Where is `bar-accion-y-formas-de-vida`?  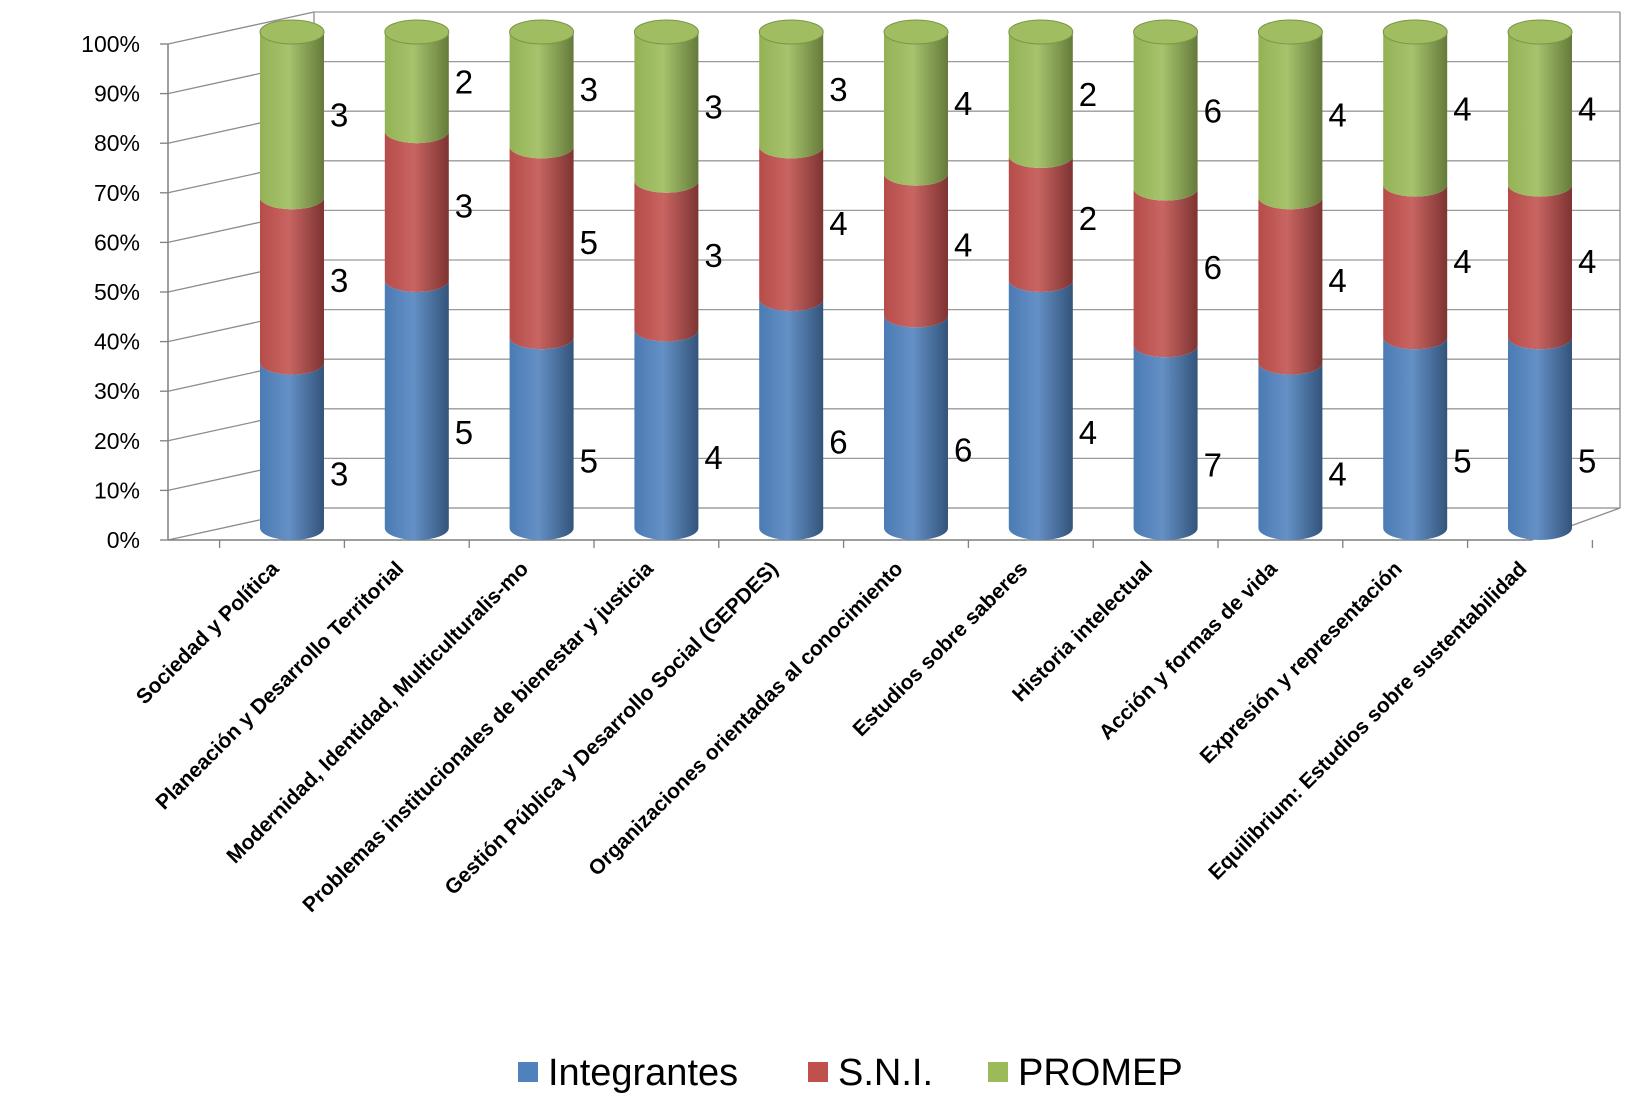 bar-accion-y-formas-de-vida is located at coordinates (1290, 279).